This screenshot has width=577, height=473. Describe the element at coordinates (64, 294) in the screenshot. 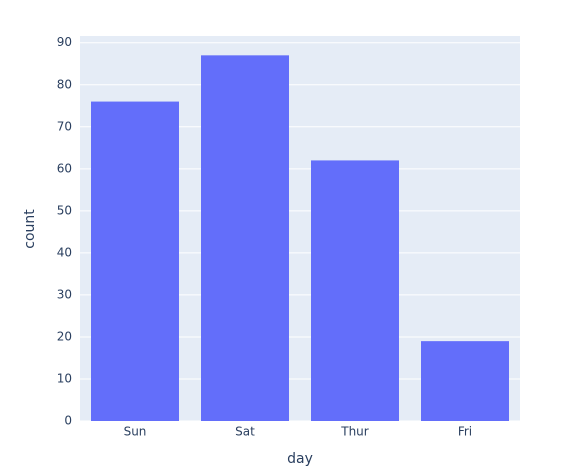

I see `y-tick-label: 30` at that location.